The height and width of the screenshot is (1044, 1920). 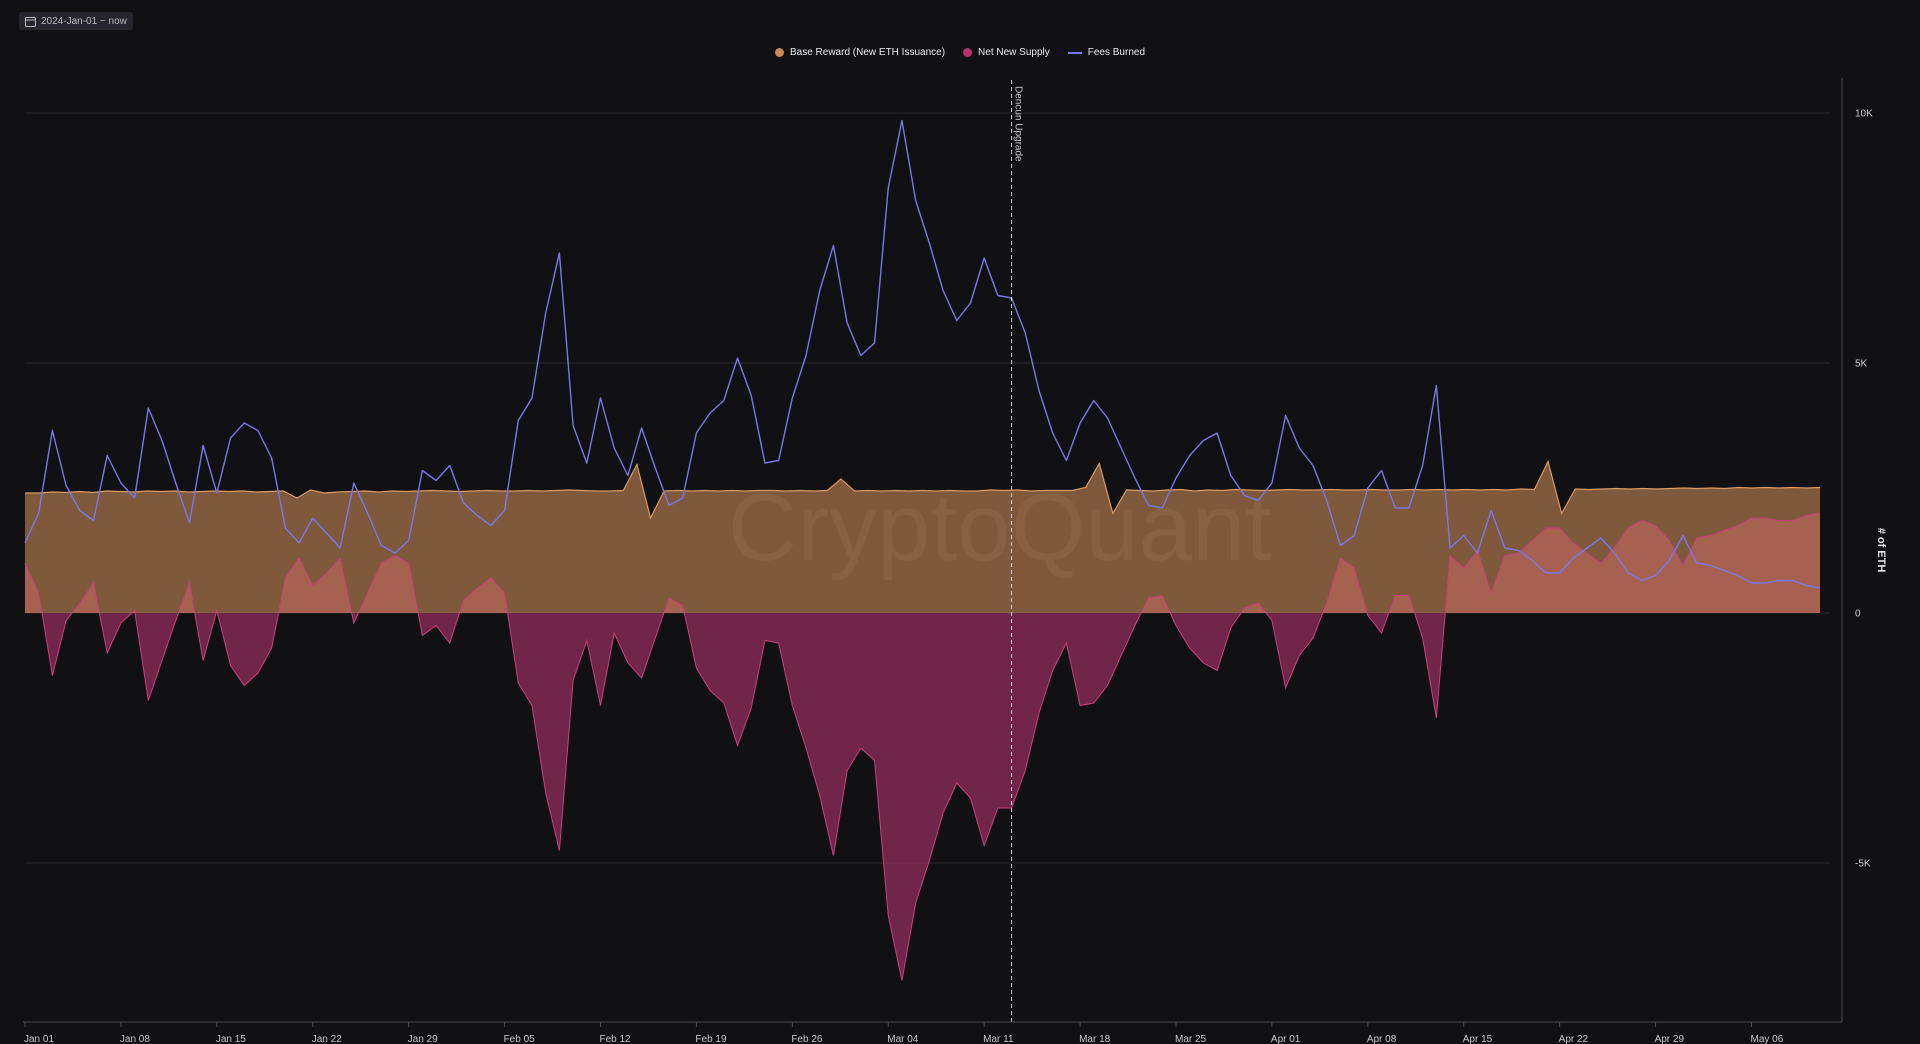 What do you see at coordinates (1864, 114) in the screenshot?
I see `y-tick-label: 10K` at bounding box center [1864, 114].